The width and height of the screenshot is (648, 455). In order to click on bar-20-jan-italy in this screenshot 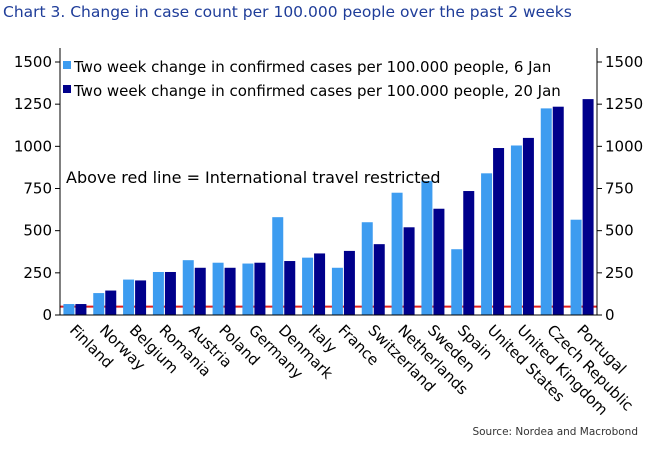, I will do `click(320, 284)`.